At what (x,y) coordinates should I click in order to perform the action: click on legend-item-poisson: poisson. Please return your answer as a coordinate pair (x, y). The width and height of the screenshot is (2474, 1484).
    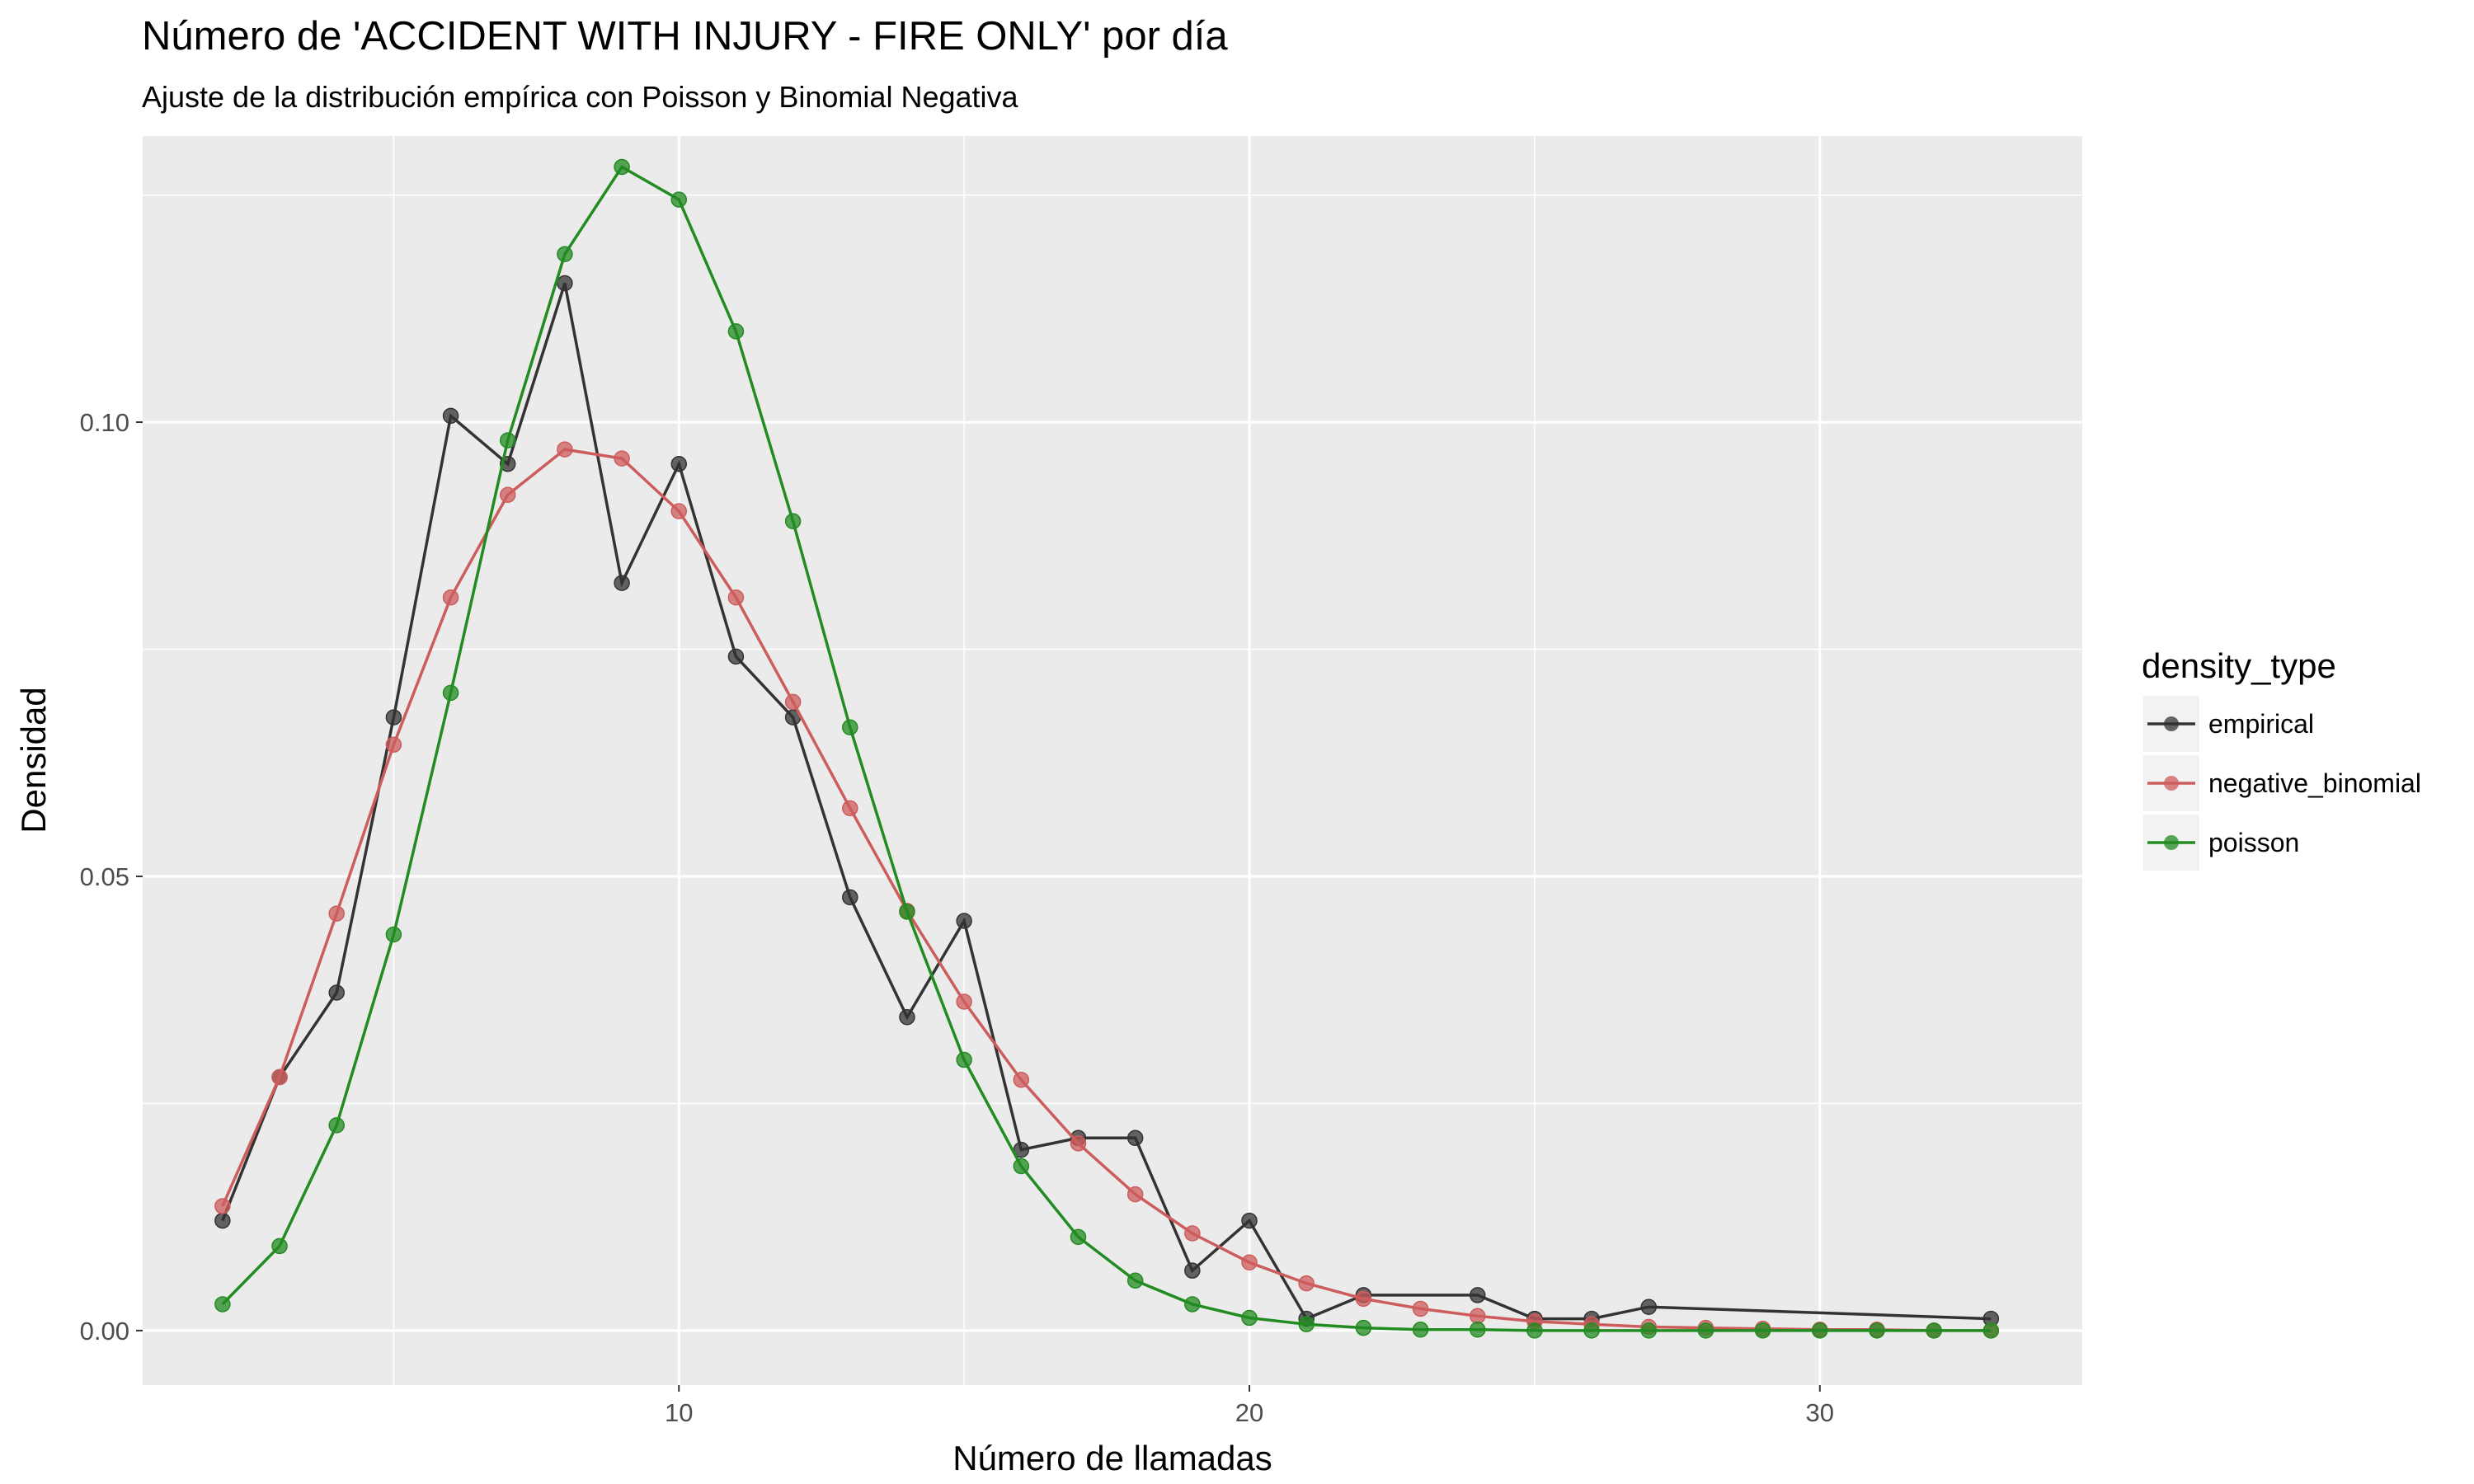
    Looking at the image, I should click on (2221, 843).